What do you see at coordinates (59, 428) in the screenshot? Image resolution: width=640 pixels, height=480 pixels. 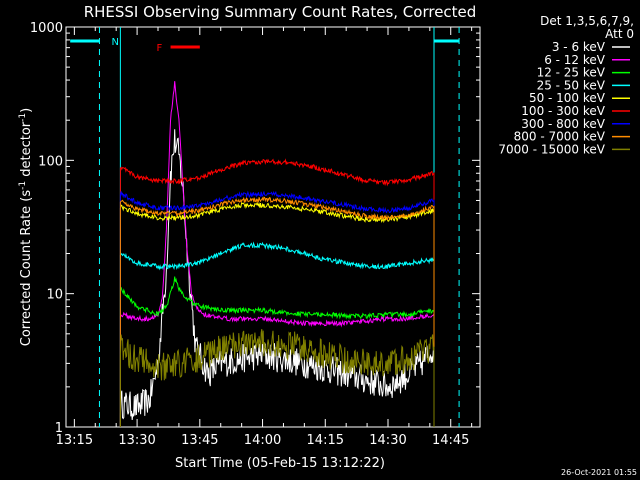 I see `y-tick-label: 1` at bounding box center [59, 428].